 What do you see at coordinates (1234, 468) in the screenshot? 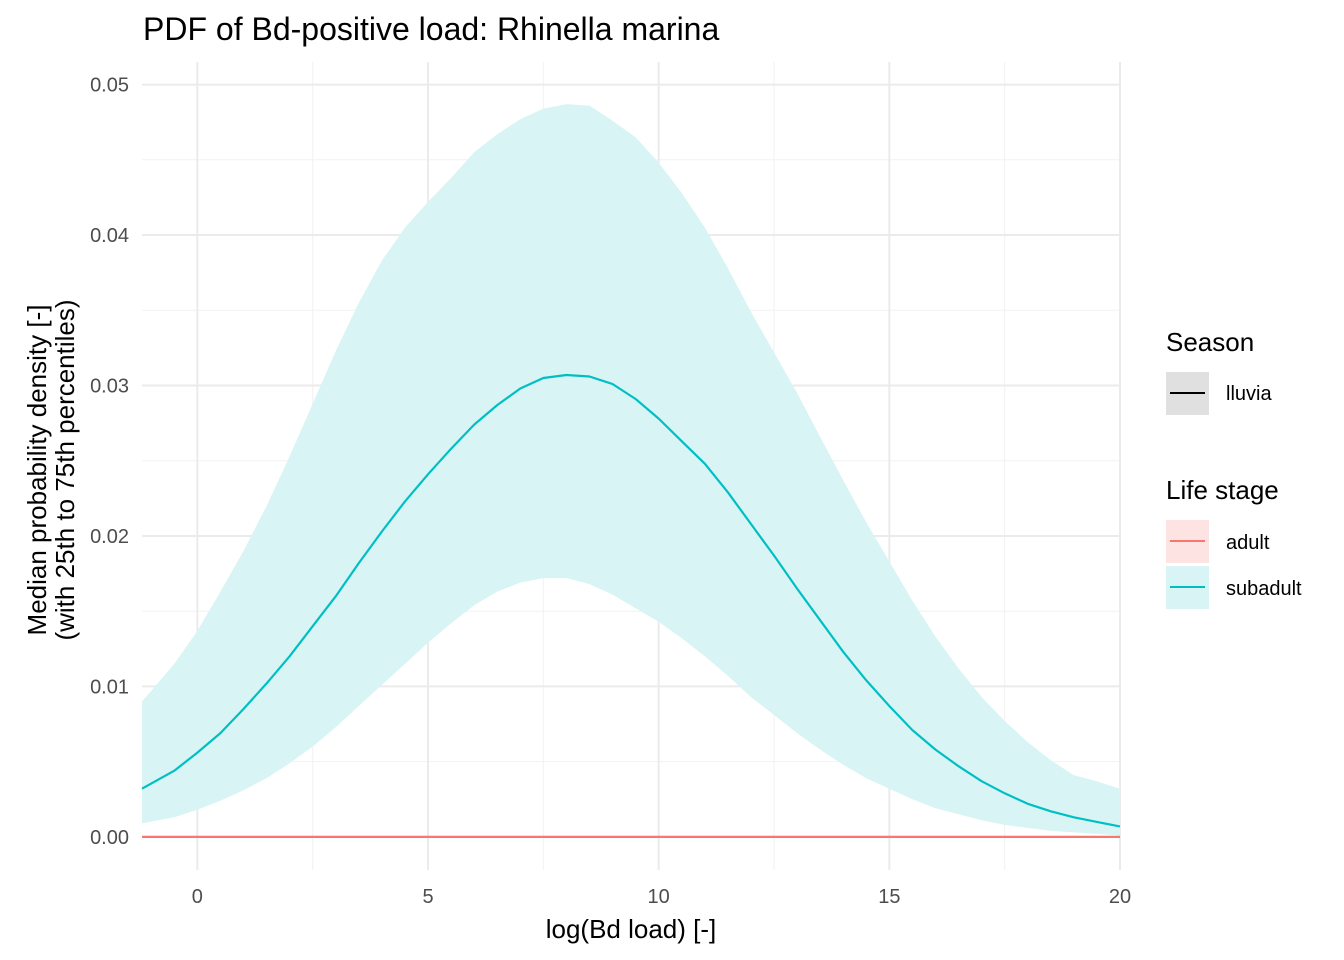
I see `legend: Season lluvia Life stage adult subadult` at bounding box center [1234, 468].